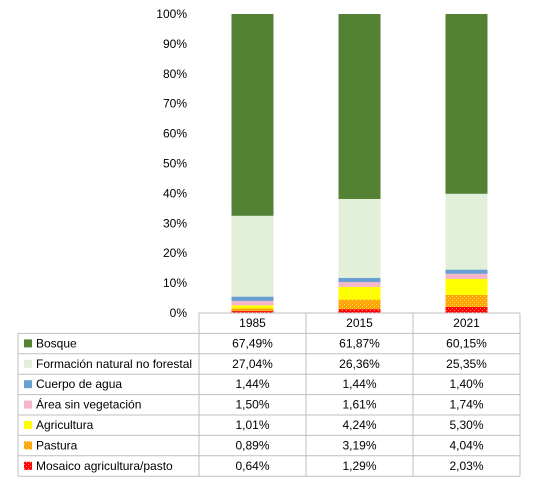  I want to click on y-axis: 0% 10% 20% 30% 40% 50% 60% 70% 80% 90% 100%, so click(171, 163).